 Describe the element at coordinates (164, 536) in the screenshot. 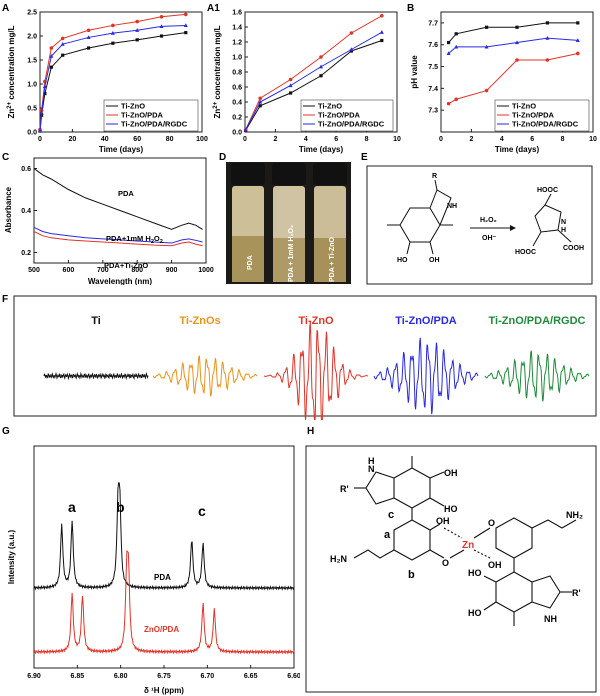

I see `nmr-trace` at that location.